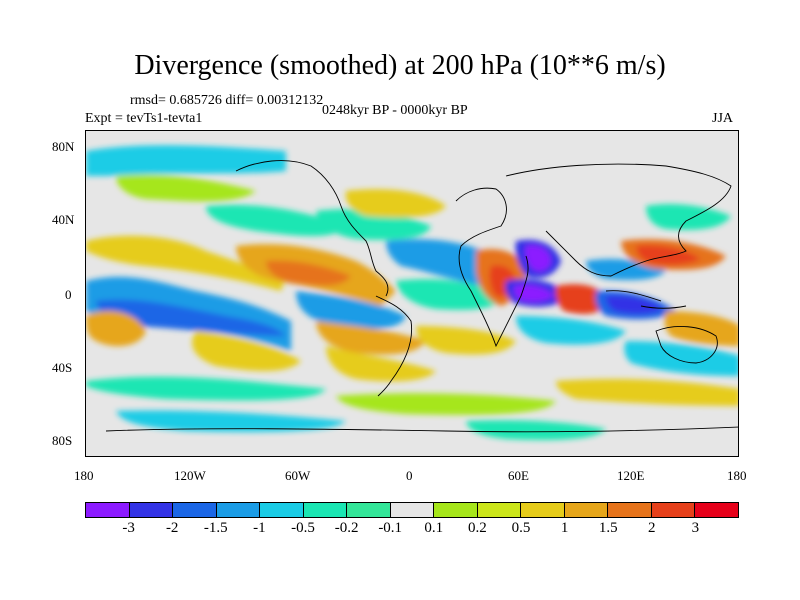  Describe the element at coordinates (276, 220) in the screenshot. I see `blob-npac-teal` at that location.